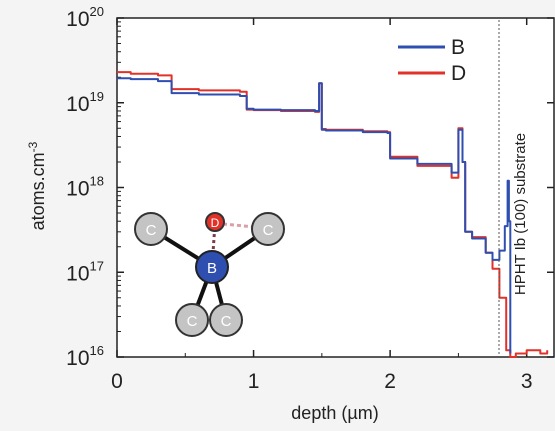 This screenshot has width=555, height=431. What do you see at coordinates (334, 413) in the screenshot?
I see `x-axis-title: depth (µm)` at bounding box center [334, 413].